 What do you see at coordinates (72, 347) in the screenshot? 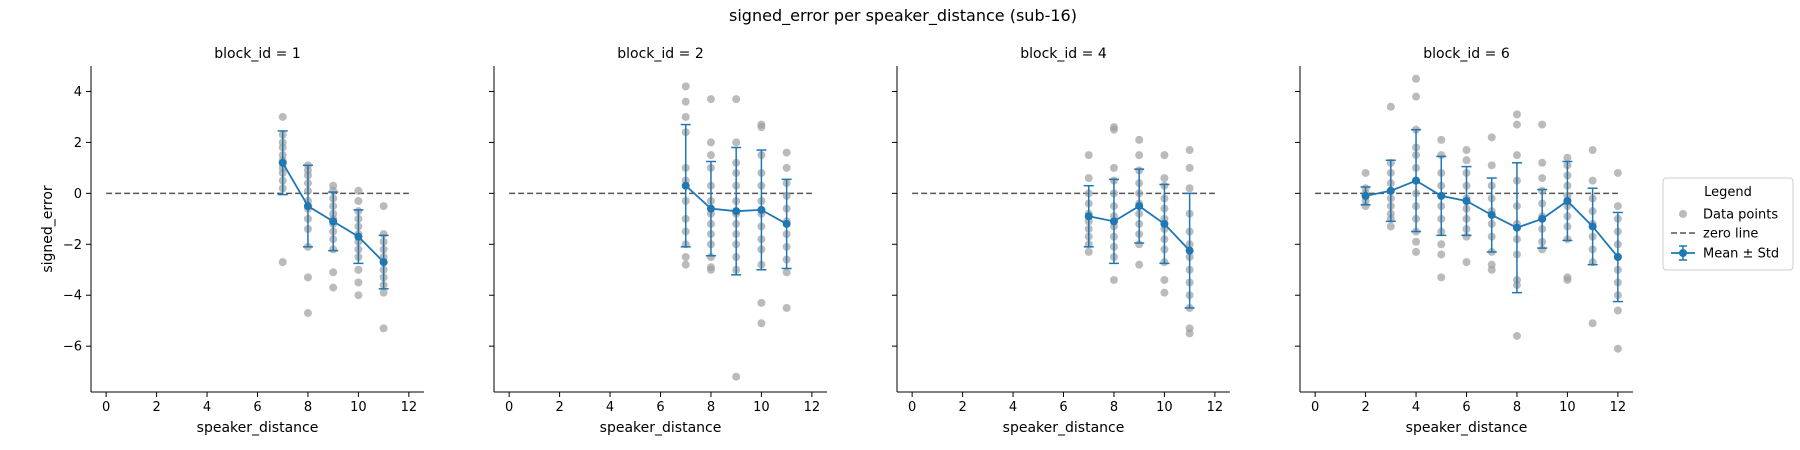
I see `y-tick-label: −6` at bounding box center [72, 347].